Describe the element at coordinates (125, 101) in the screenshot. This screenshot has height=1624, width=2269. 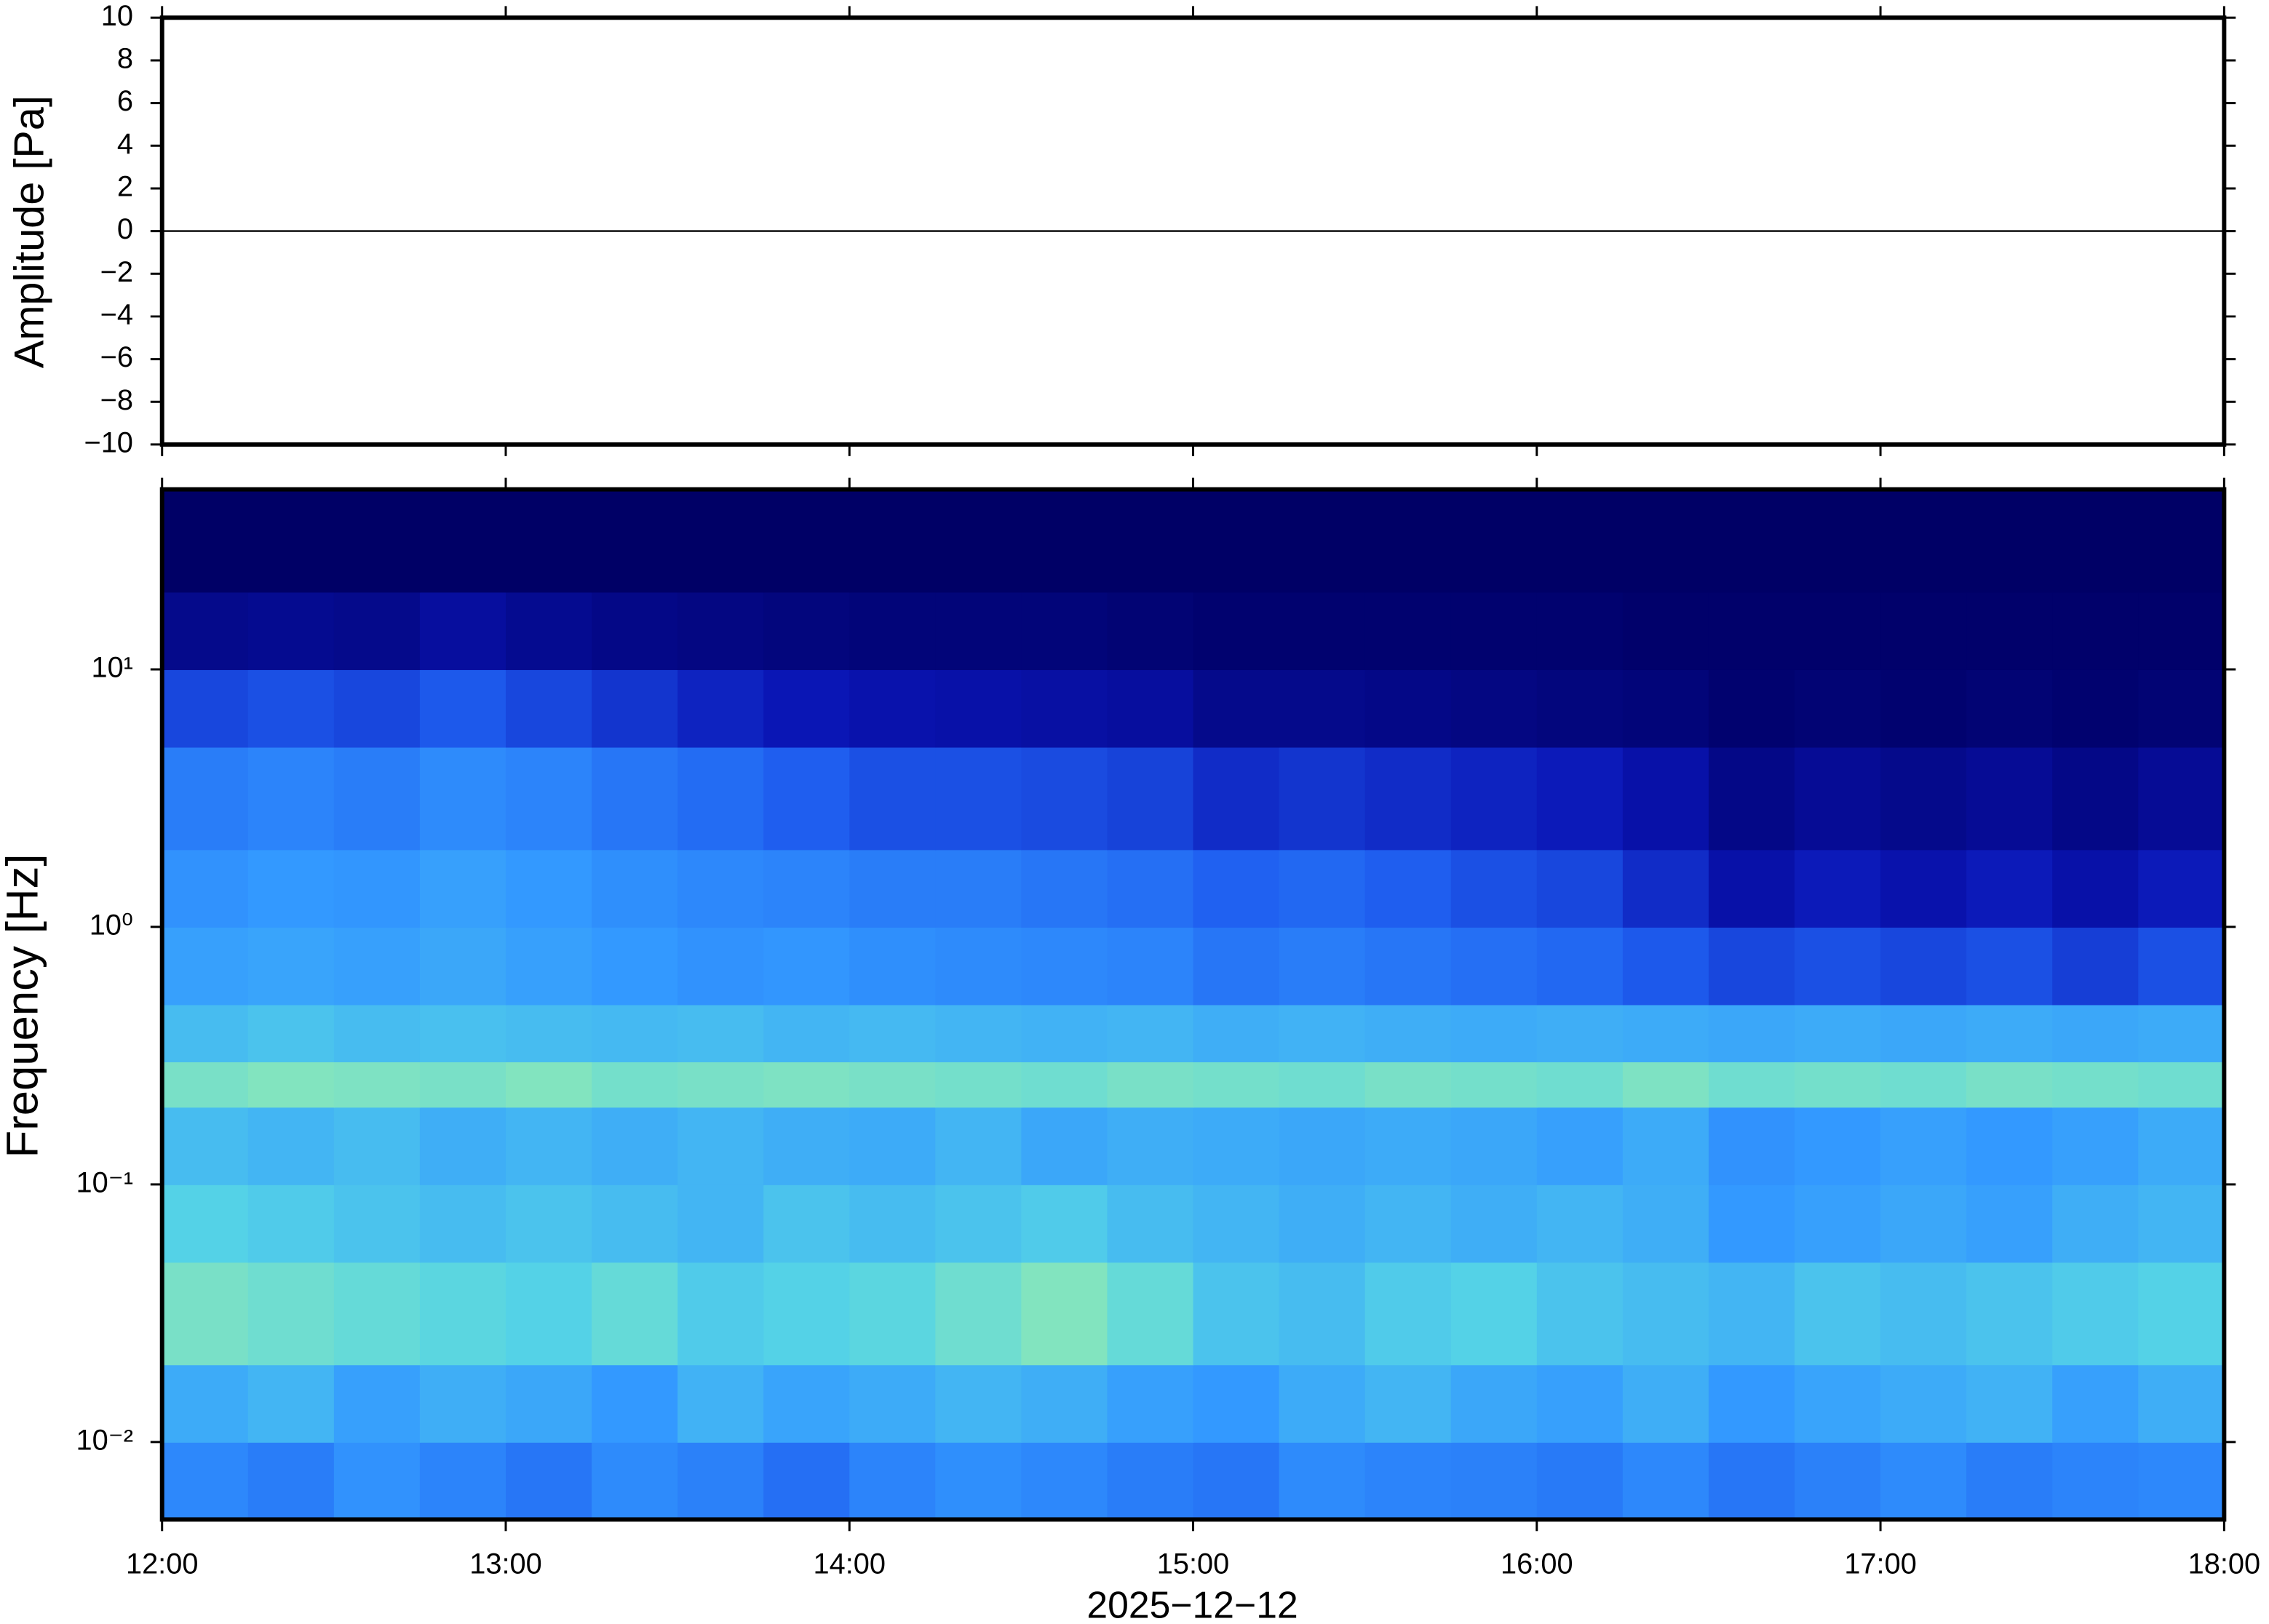
I see `y-tick-label: 6` at that location.